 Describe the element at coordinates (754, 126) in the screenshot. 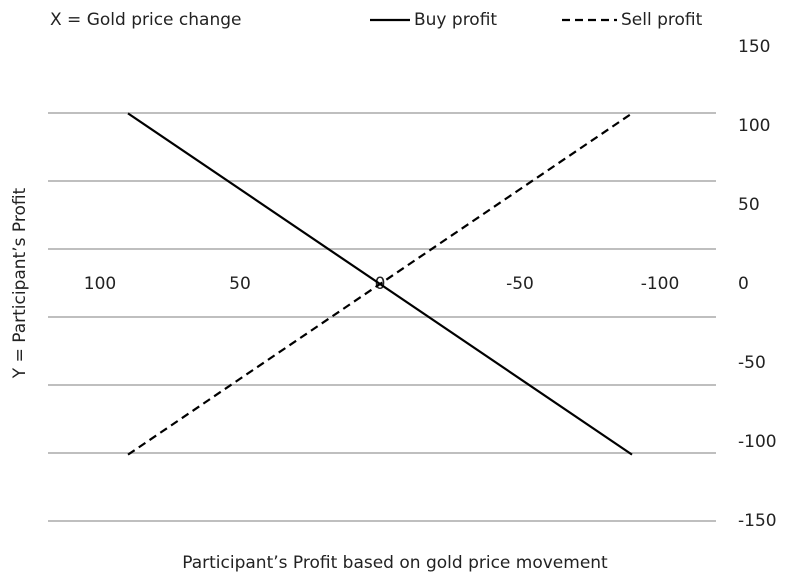

I see `y-tick-label: 100` at that location.